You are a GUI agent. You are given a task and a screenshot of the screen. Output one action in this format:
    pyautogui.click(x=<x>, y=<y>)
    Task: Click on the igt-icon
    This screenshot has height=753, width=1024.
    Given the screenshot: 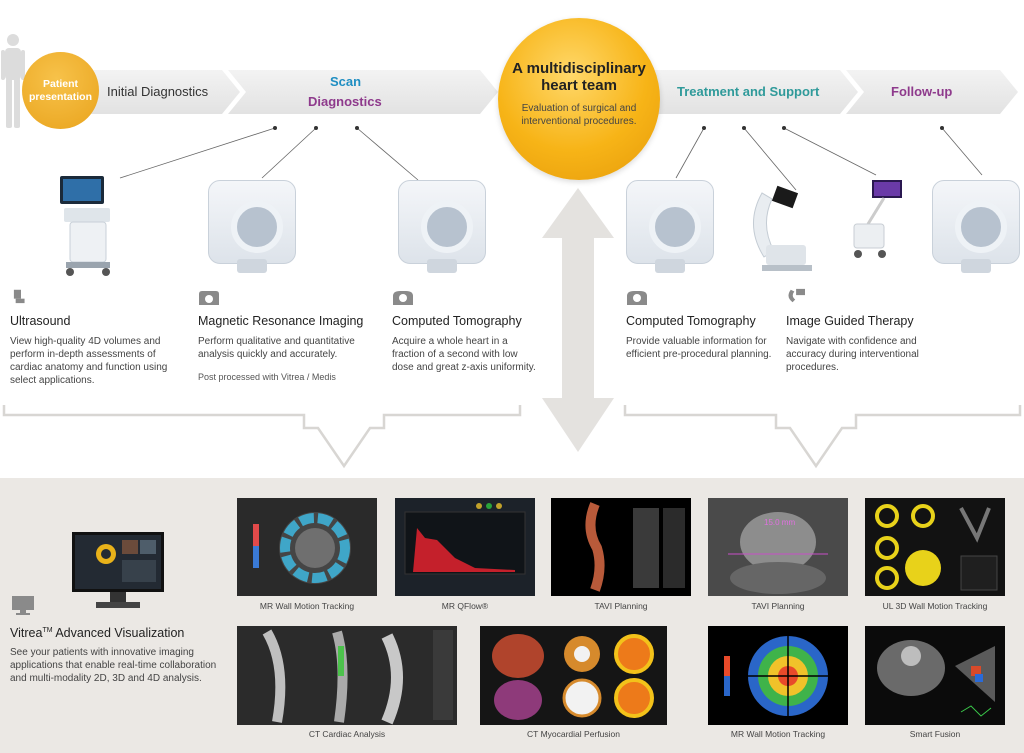 What is the action you would take?
    pyautogui.click(x=796, y=295)
    